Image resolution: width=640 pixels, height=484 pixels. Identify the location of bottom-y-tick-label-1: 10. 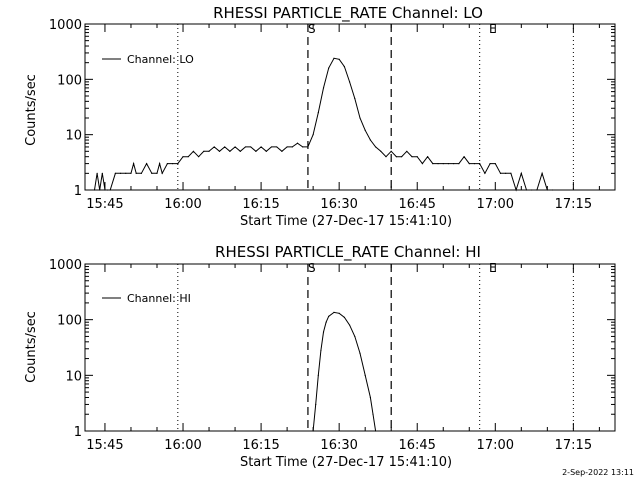
(73, 376).